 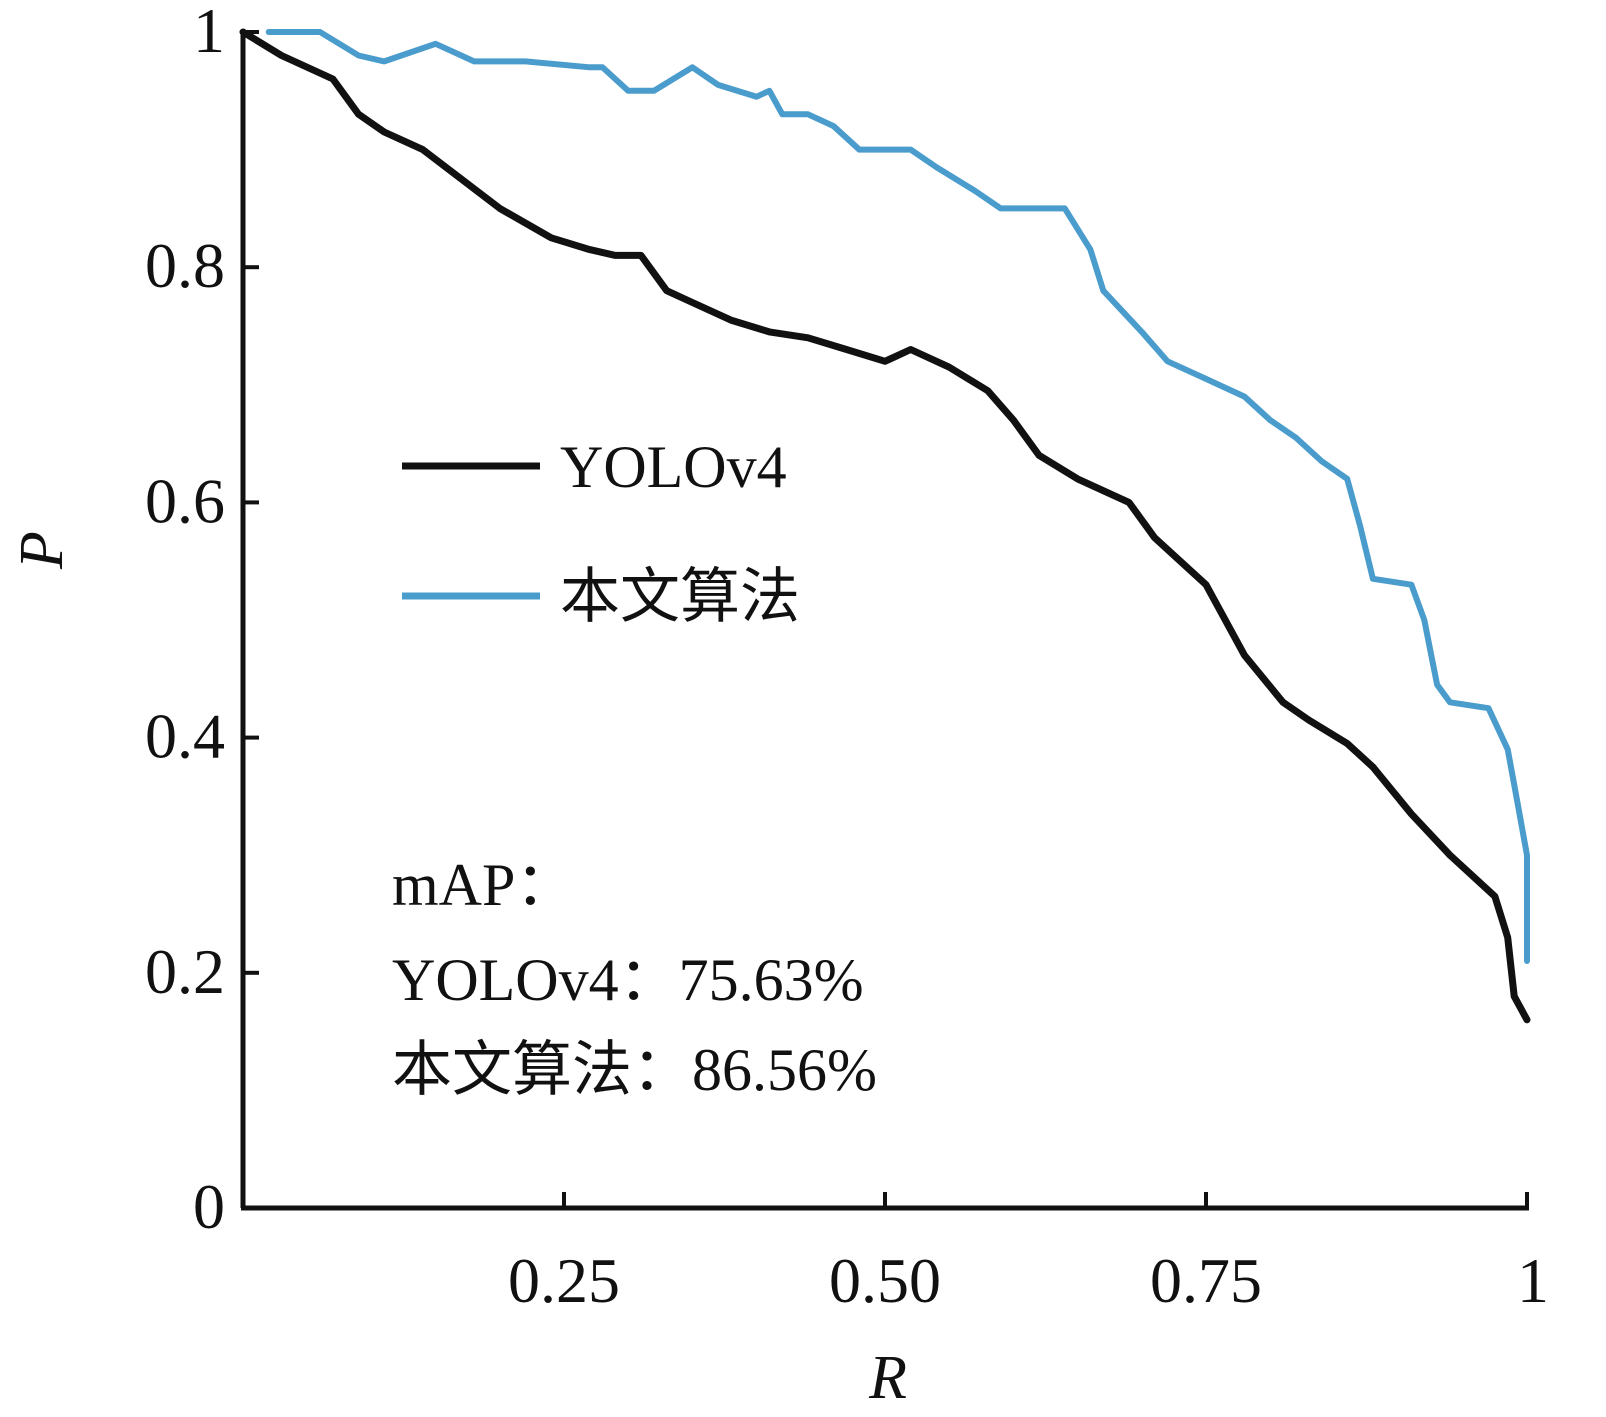 What do you see at coordinates (885, 1280) in the screenshot?
I see `x-tick-label: 0.50` at bounding box center [885, 1280].